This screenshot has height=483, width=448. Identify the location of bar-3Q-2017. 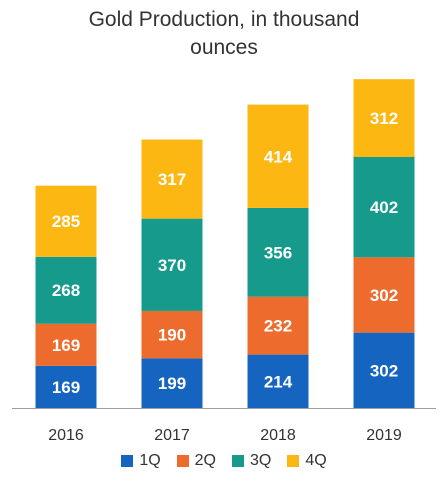
(172, 264).